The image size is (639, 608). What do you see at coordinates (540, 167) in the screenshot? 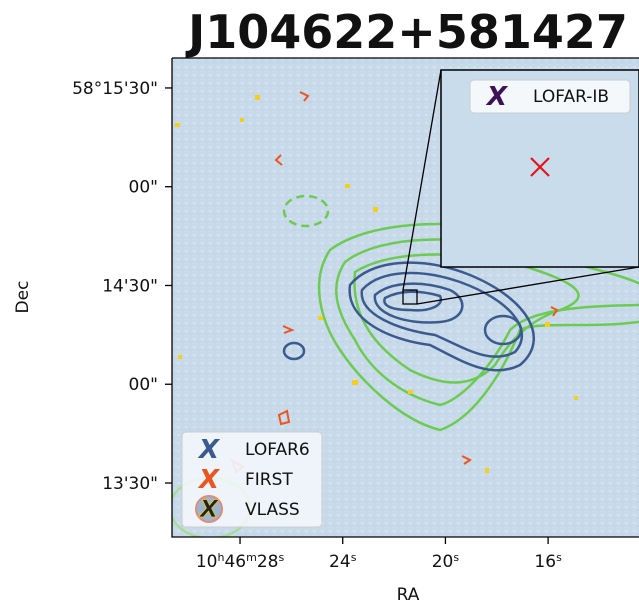
I see `inset-marker` at bounding box center [540, 167].